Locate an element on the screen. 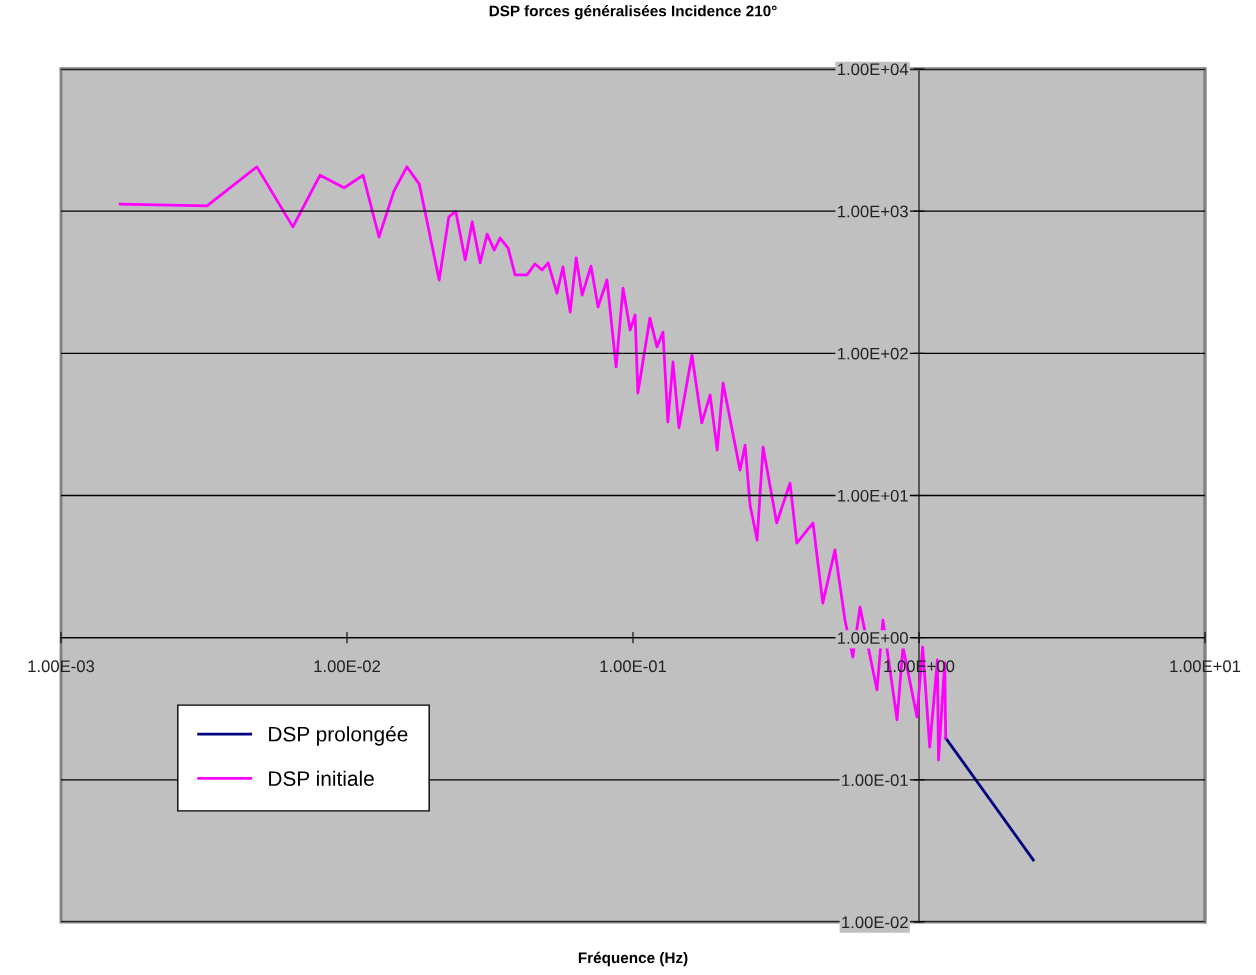 This screenshot has width=1256, height=975. legend-label: DSP prolongée is located at coordinates (338, 736).